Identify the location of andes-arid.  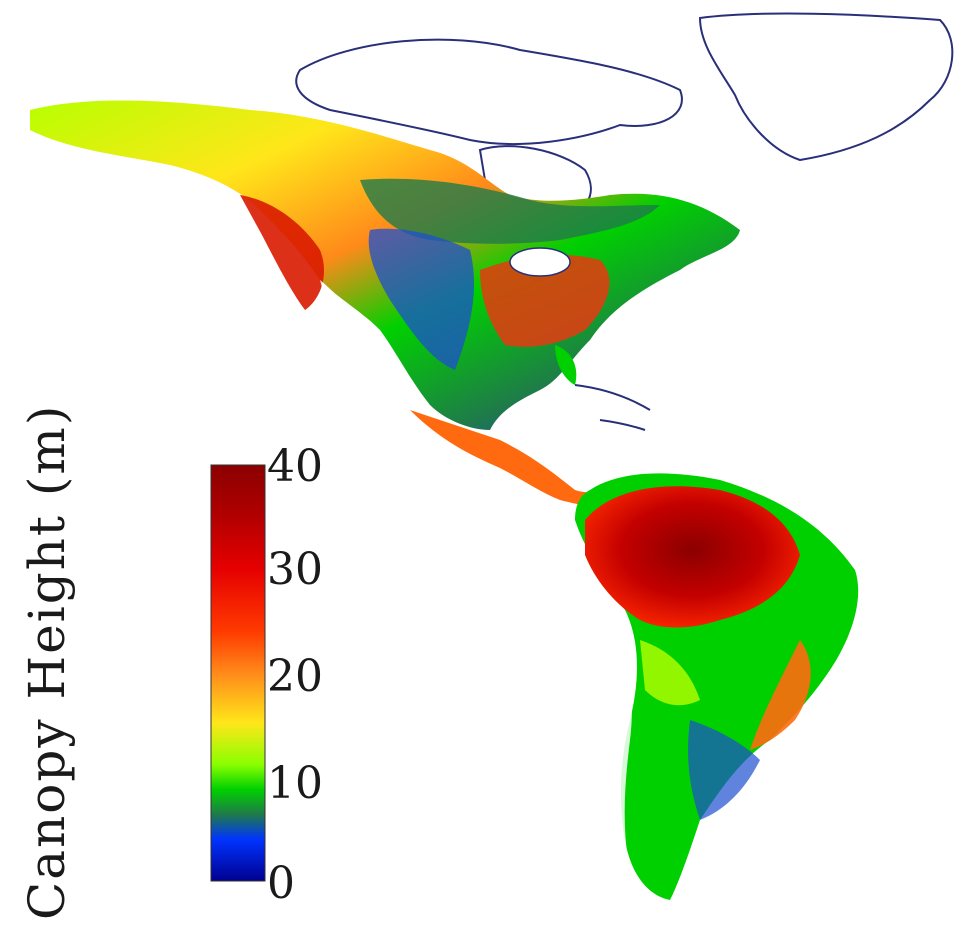
(620, 740).